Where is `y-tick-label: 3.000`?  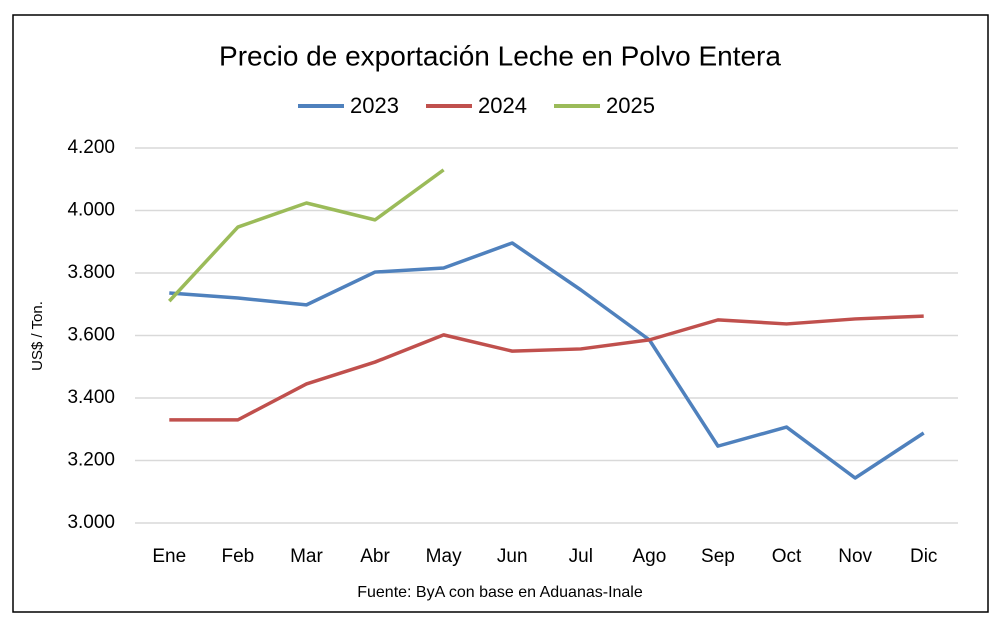 y-tick-label: 3.000 is located at coordinates (91, 522).